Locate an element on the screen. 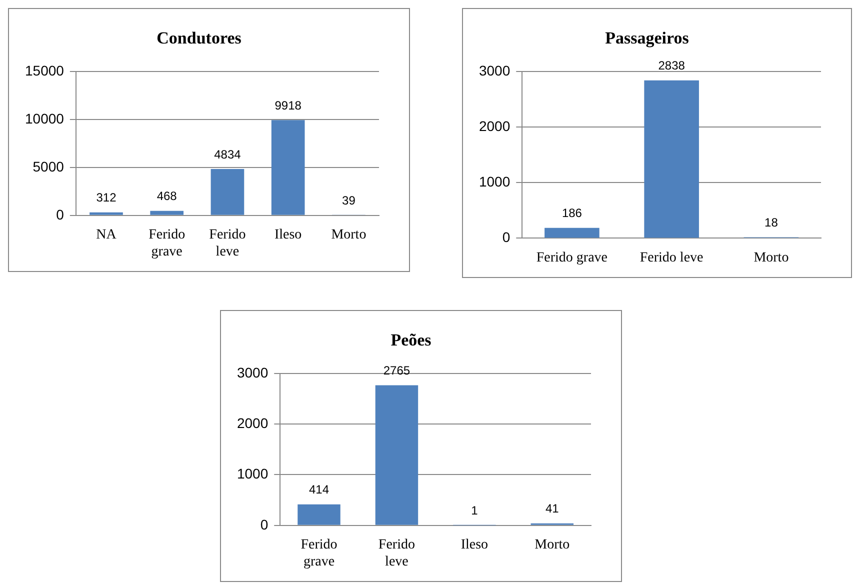  data-label: 414 is located at coordinates (319, 489).